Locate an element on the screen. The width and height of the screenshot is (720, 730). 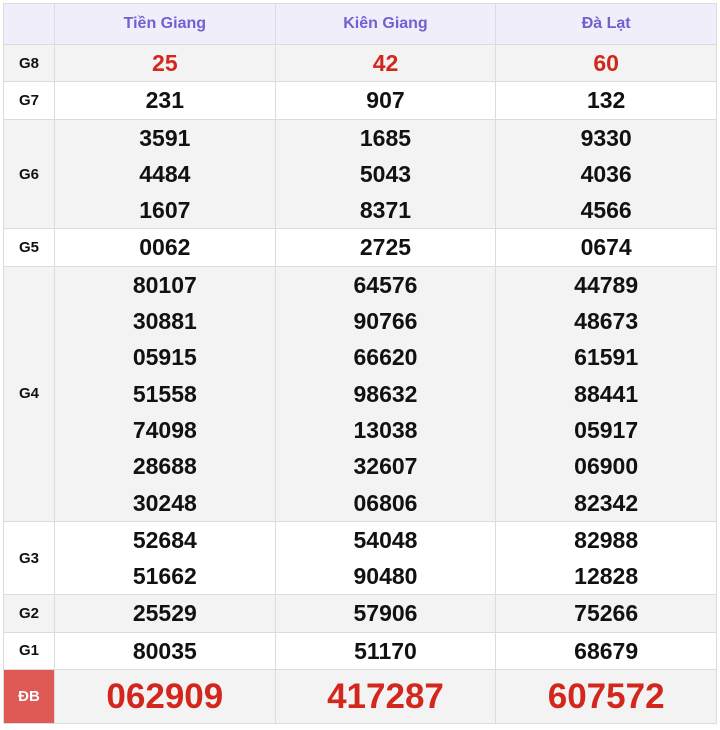
result-cell: 64576 90766 66620 98632 13038 32607 06806 is located at coordinates (385, 393).